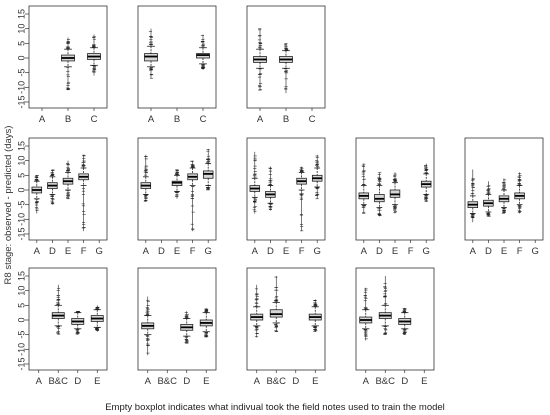 Image resolution: width=550 pixels, height=415 pixels. What do you see at coordinates (8, 205) in the screenshot?
I see `y-axis-label: R8 stage: observed - predicted (days)` at bounding box center [8, 205].